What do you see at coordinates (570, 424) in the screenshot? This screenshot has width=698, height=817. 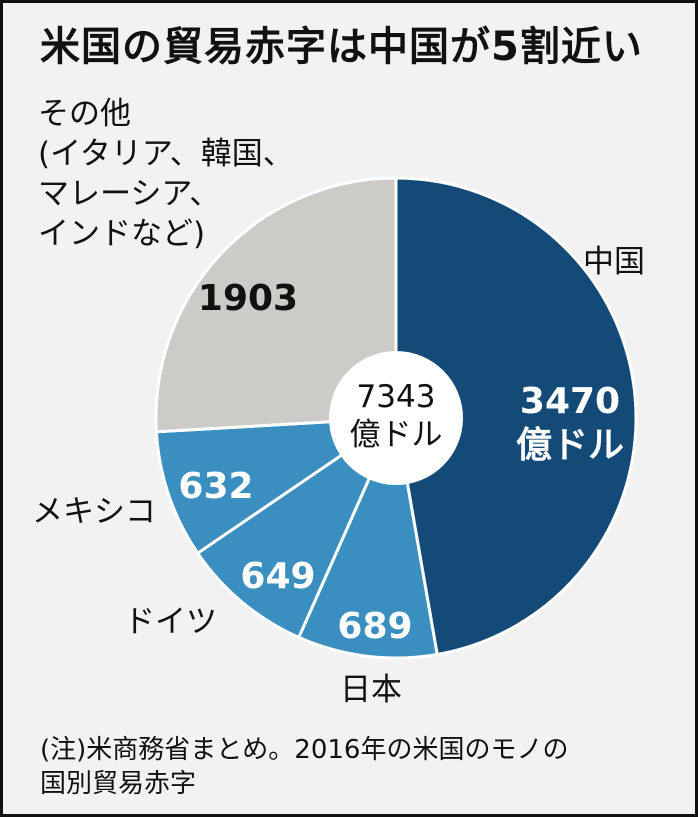 I see `slice-value-china: 3470 億ドル` at bounding box center [570, 424].